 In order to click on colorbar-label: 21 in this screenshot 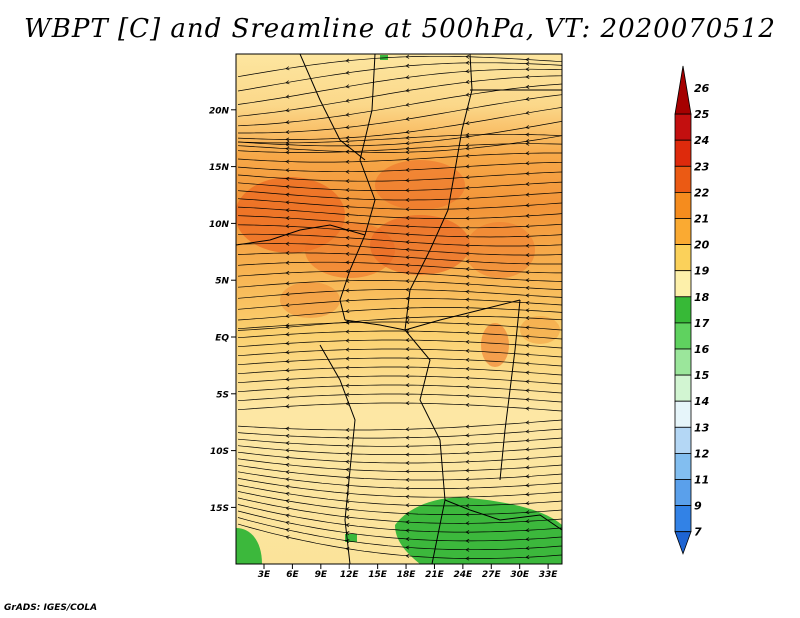, I will do `click(701, 219)`.